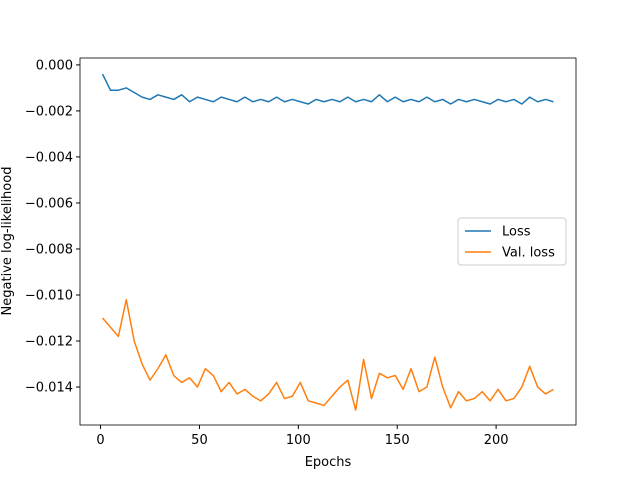 The height and width of the screenshot is (480, 640). What do you see at coordinates (49, 295) in the screenshot?
I see `y-tick-label: −0.010` at bounding box center [49, 295].